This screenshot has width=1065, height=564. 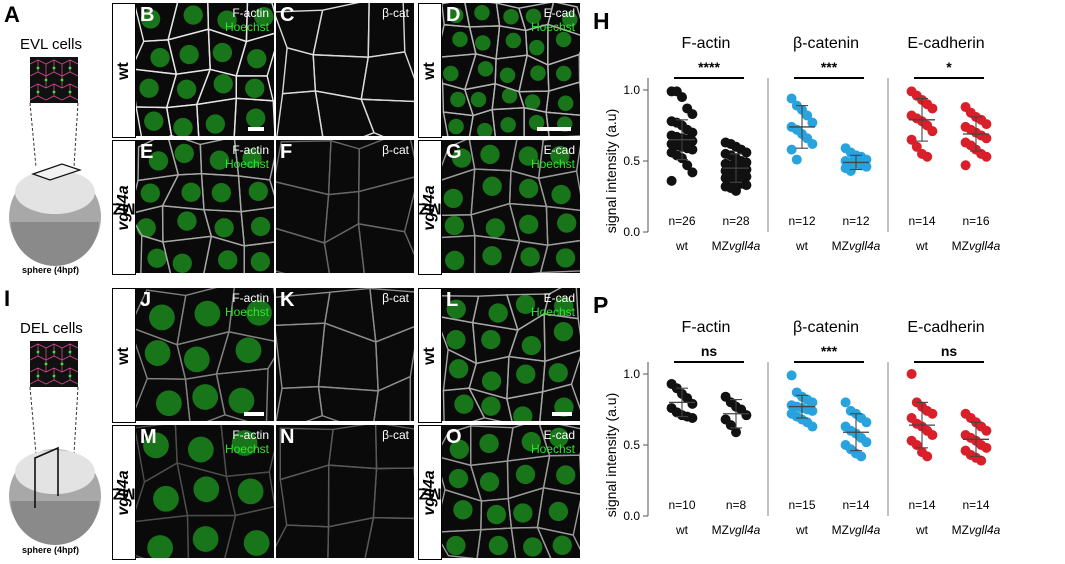 What do you see at coordinates (855, 221) in the screenshot?
I see `n-label: n=12` at bounding box center [855, 221].